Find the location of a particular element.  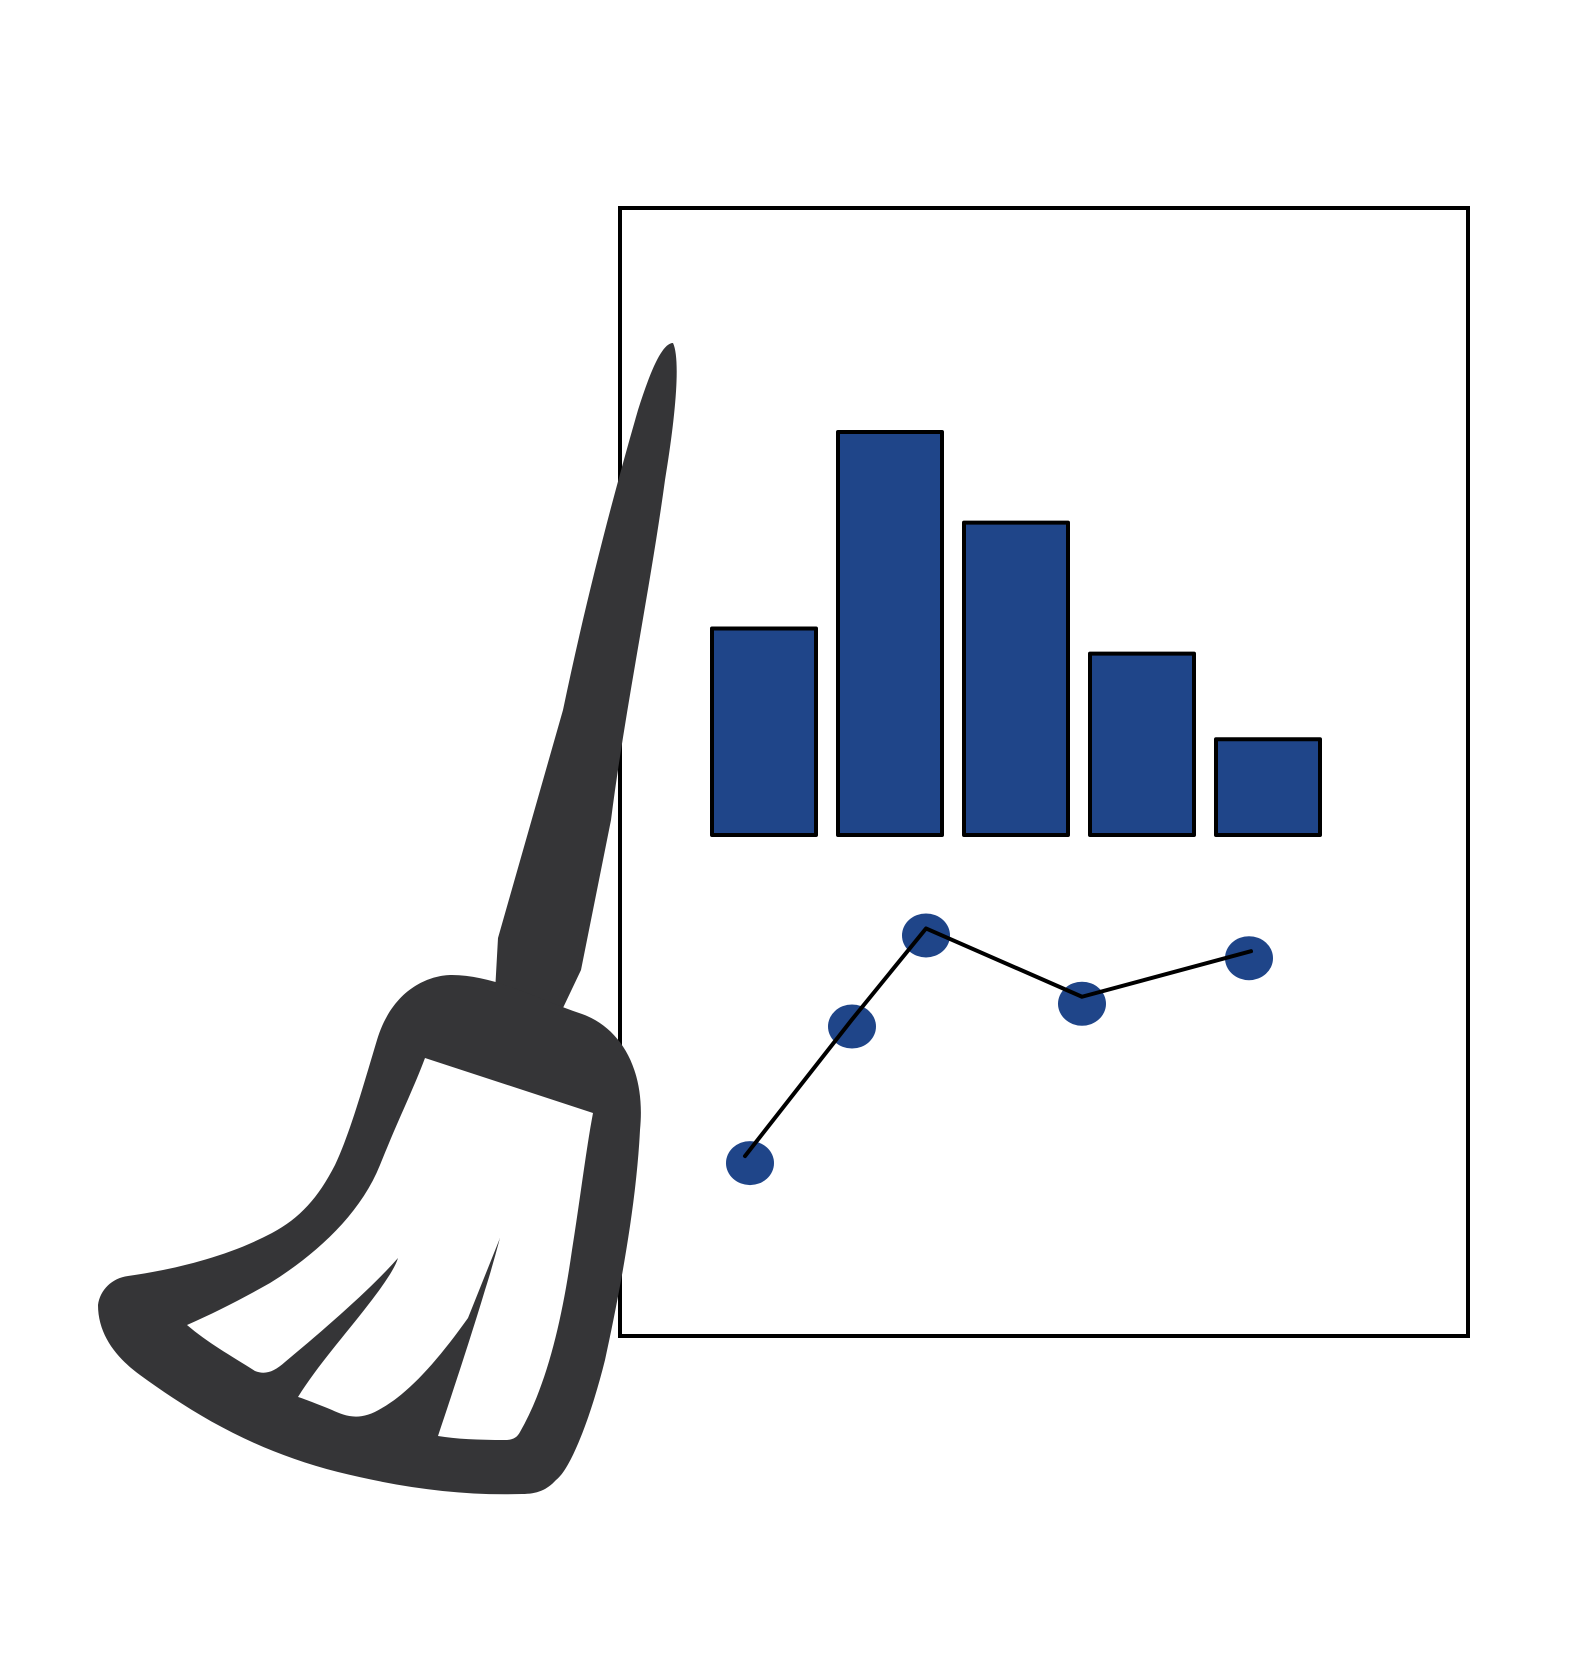

broom-handle is located at coordinates (585, 676).